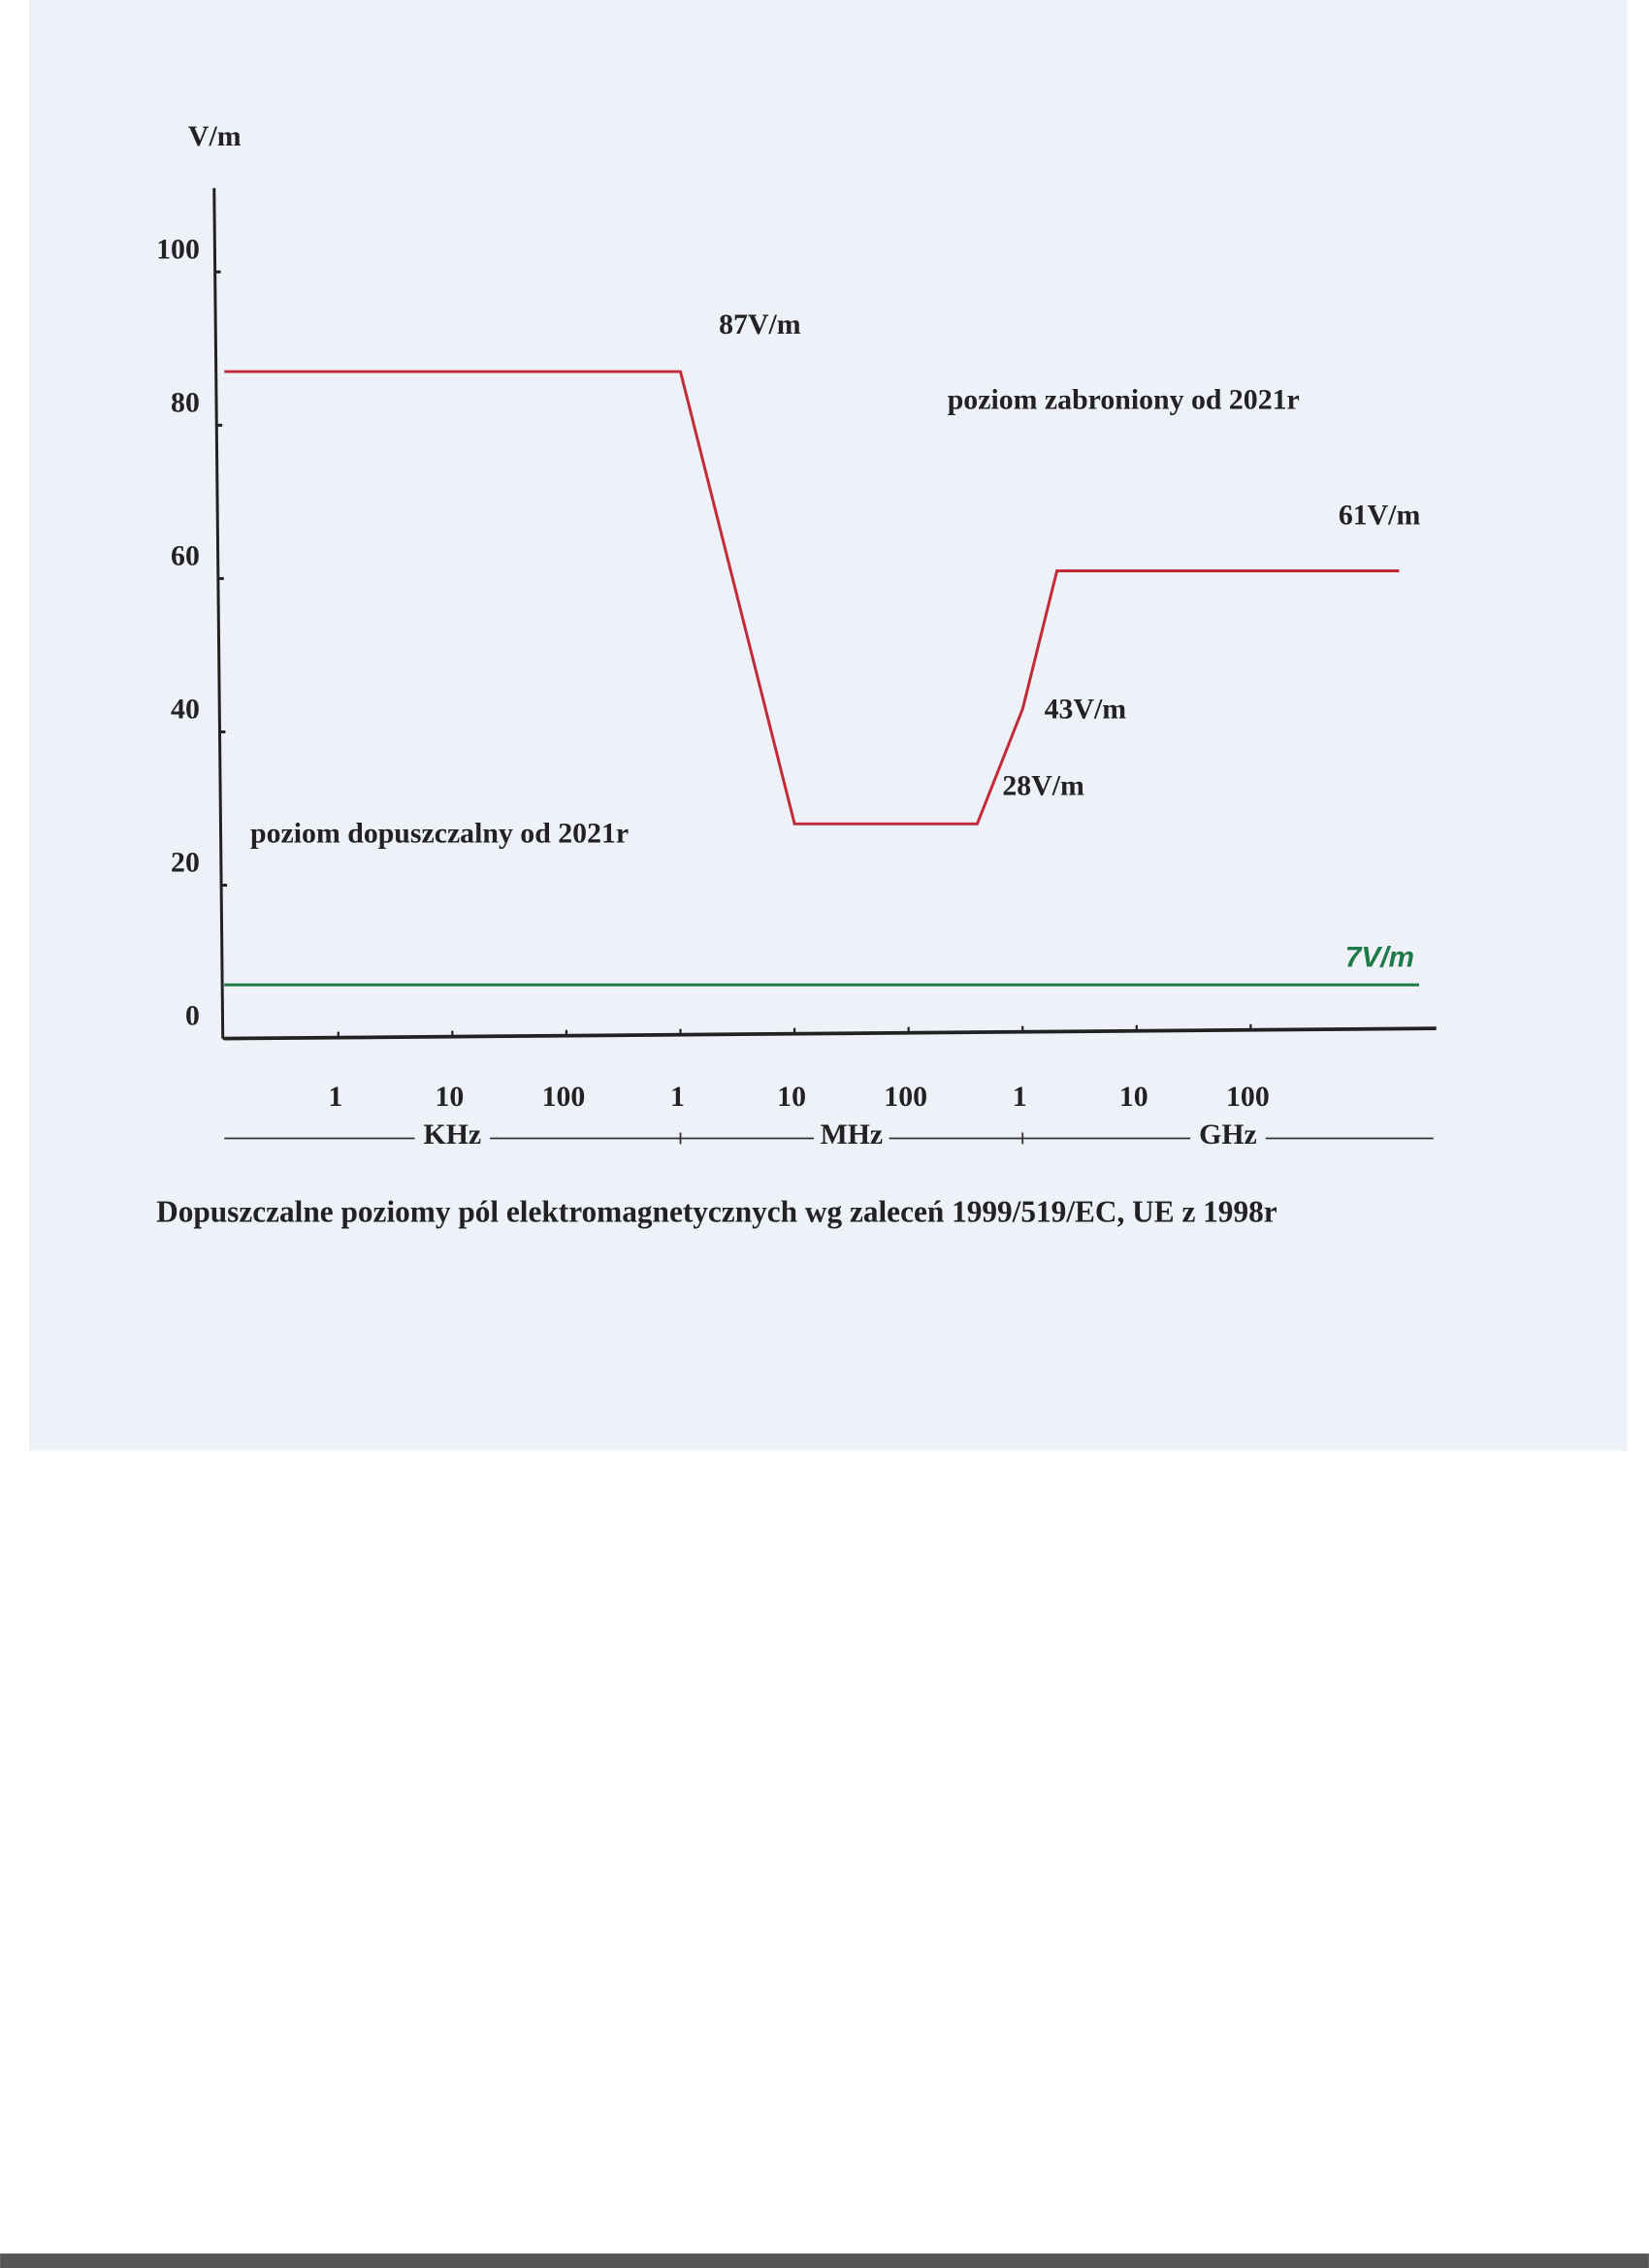 The width and height of the screenshot is (1649, 2268). I want to click on annotation: 7V/m, so click(1379, 957).